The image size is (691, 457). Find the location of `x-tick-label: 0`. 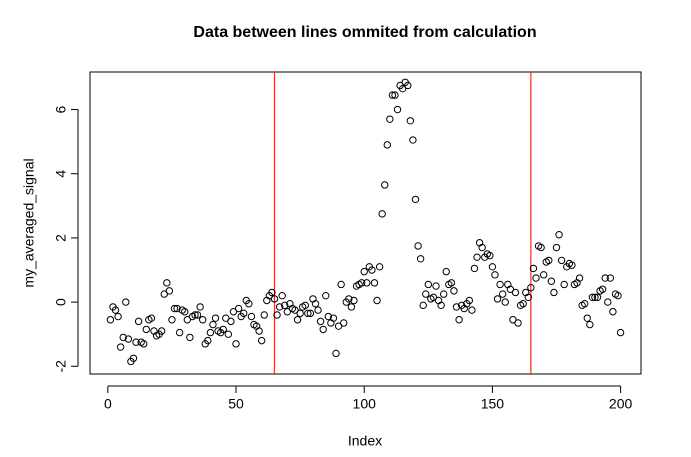

x-tick-label: 0 is located at coordinates (108, 404).